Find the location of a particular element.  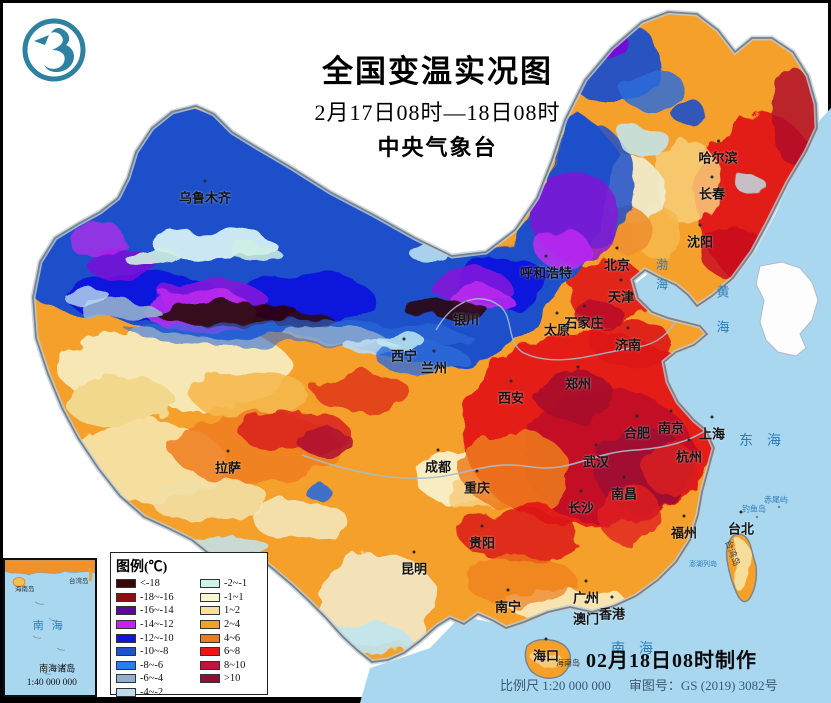

legend-item: 4~6 is located at coordinates (231, 638).